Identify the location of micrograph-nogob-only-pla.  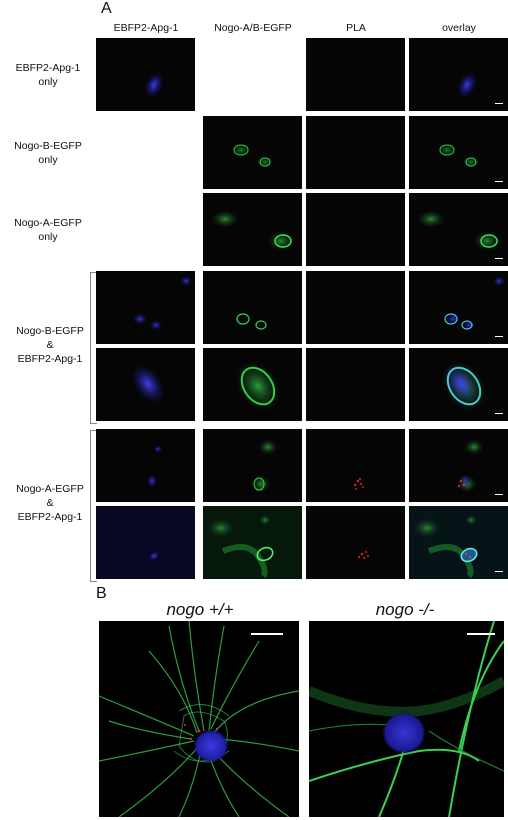
(355, 152).